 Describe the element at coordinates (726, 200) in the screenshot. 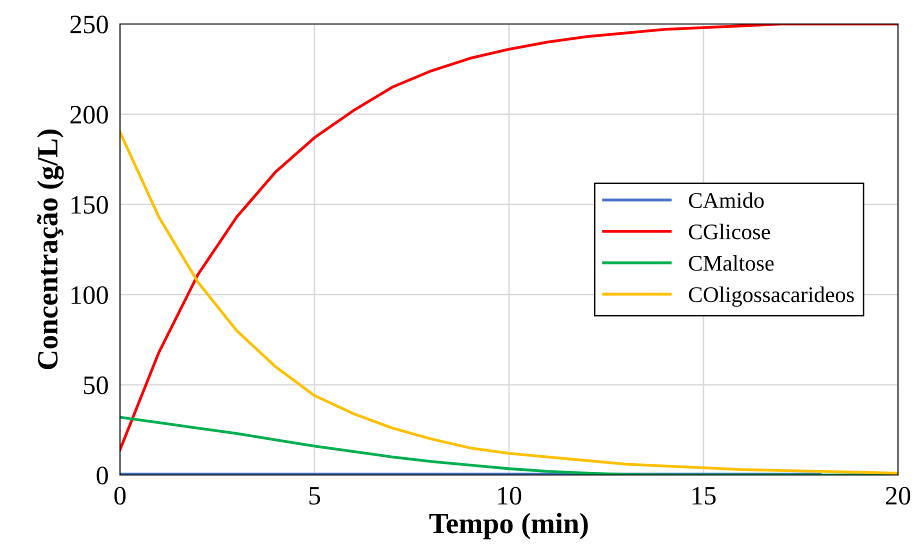

I see `legend-label: CAmido` at that location.